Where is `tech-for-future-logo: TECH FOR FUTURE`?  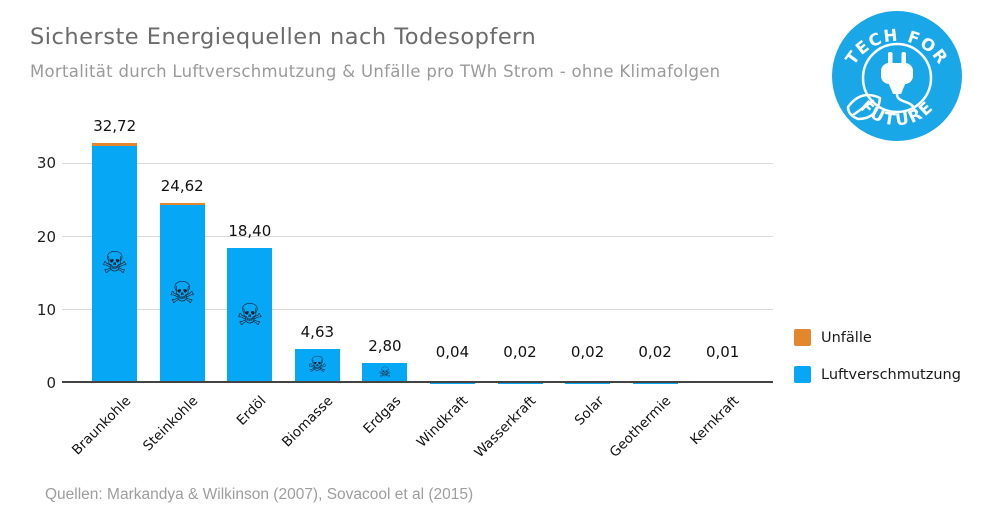 tech-for-future-logo: TECH FOR FUTURE is located at coordinates (897, 76).